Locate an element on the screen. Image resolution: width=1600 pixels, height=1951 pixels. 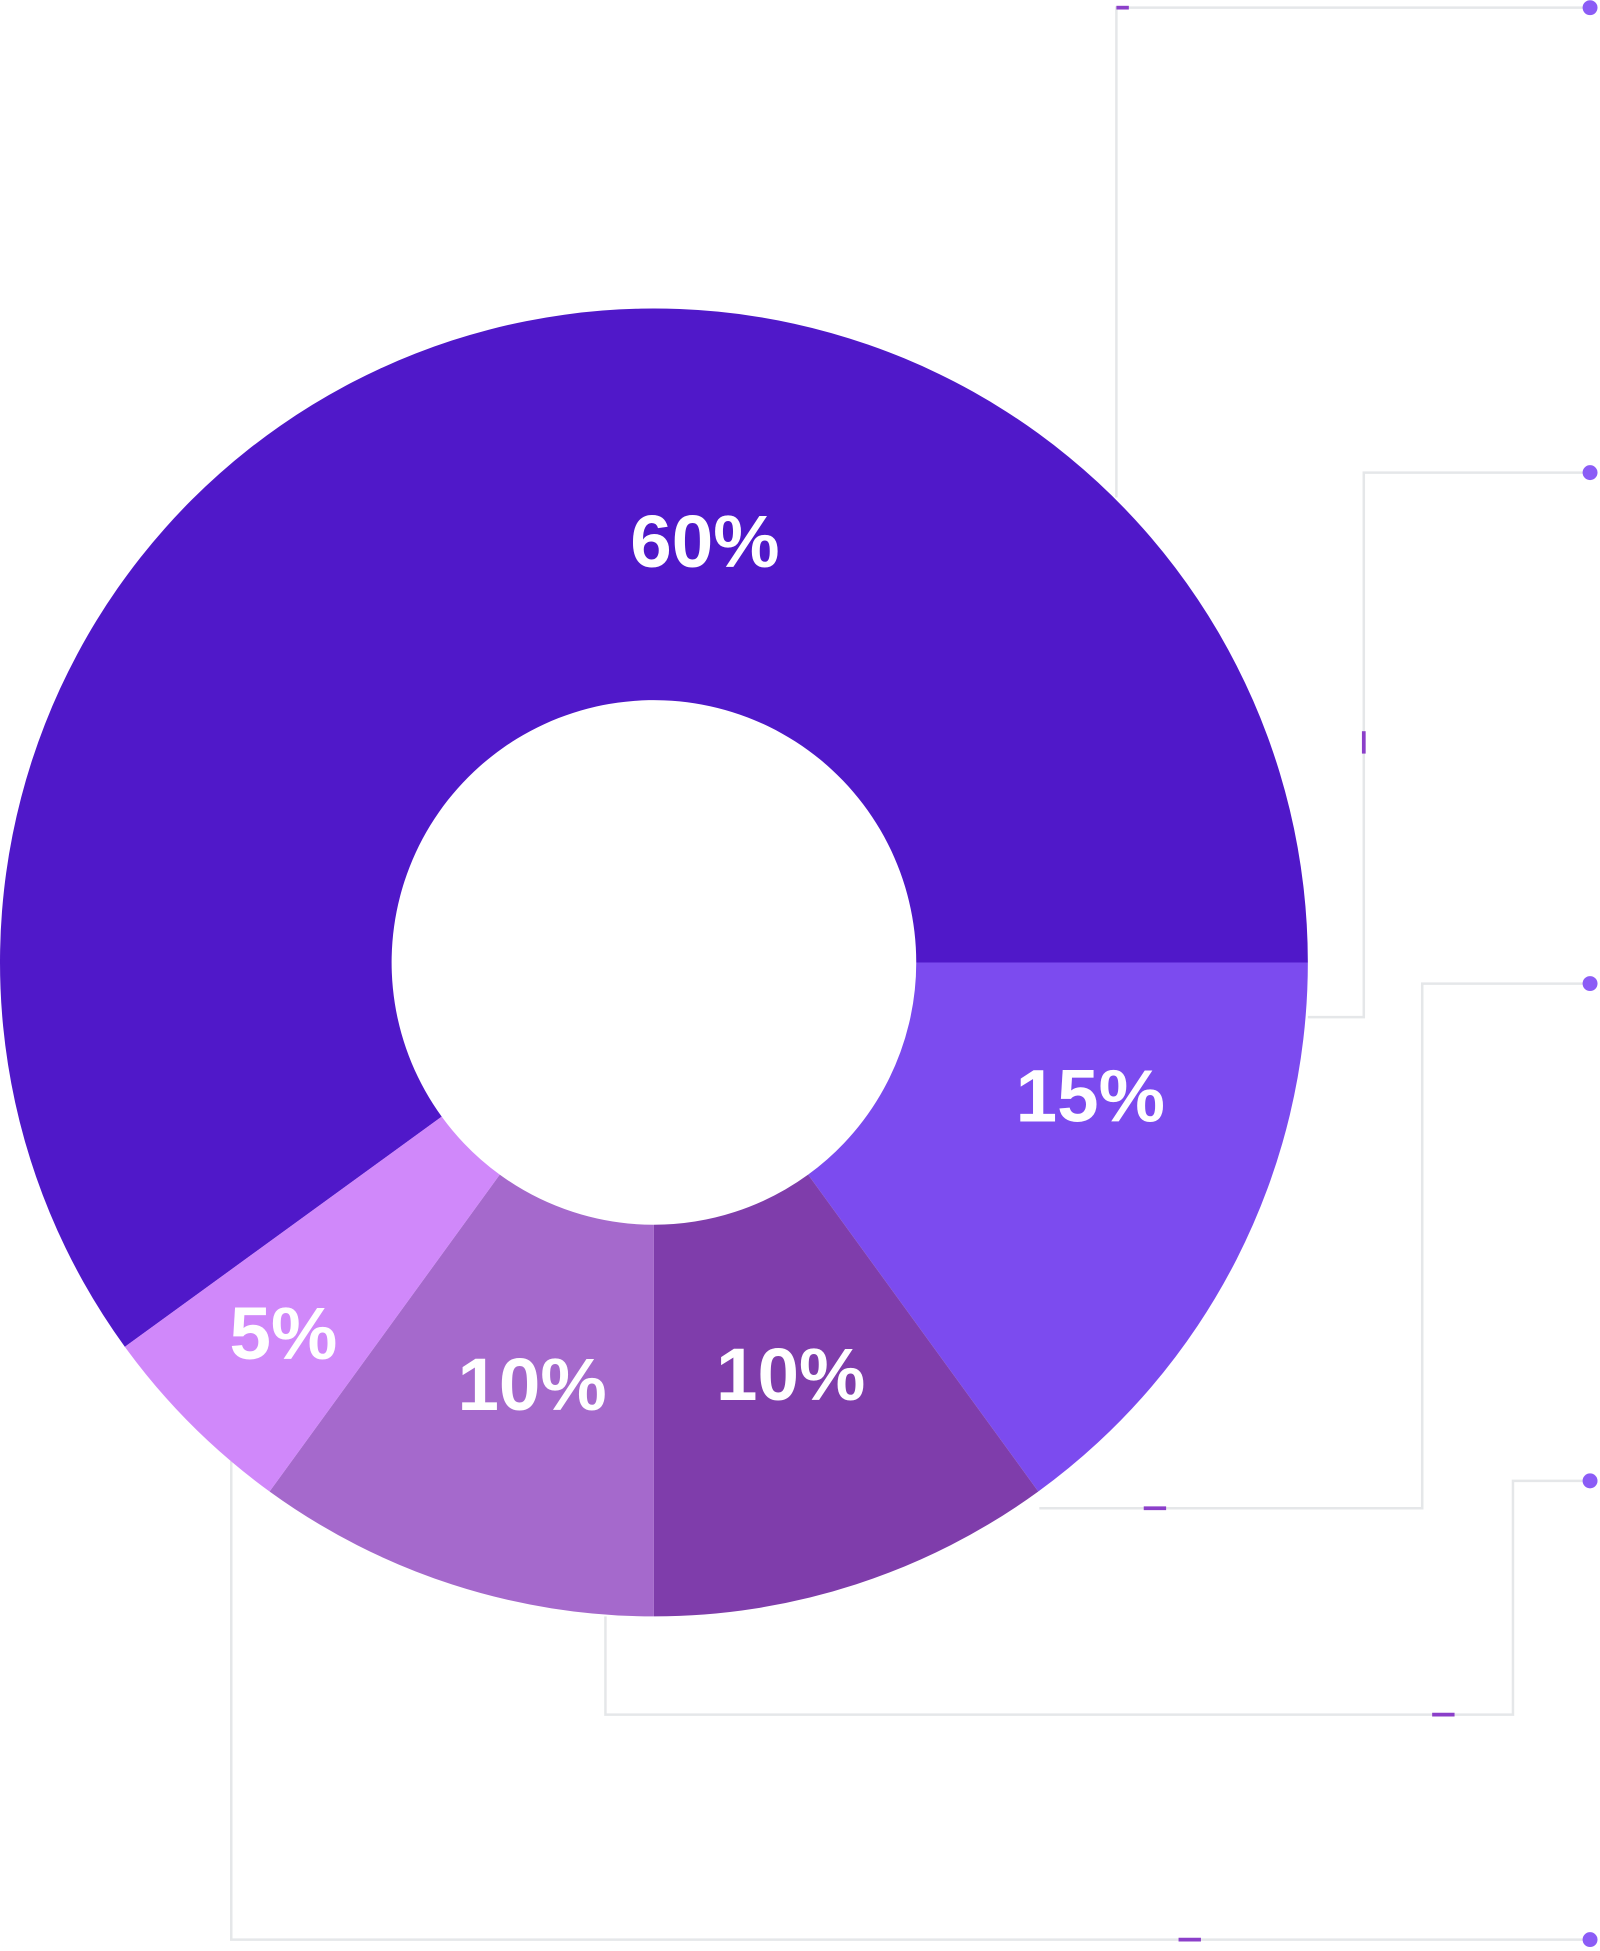
value-label: 5% is located at coordinates (284, 1333).